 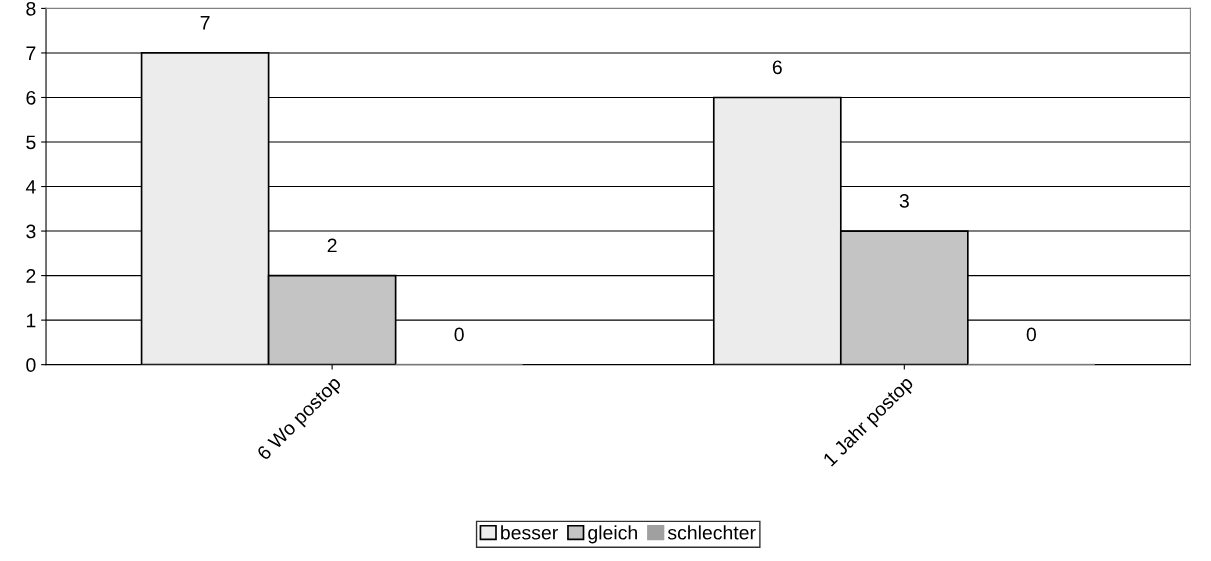 What do you see at coordinates (711, 532) in the screenshot?
I see `legend-label: schlechter` at bounding box center [711, 532].